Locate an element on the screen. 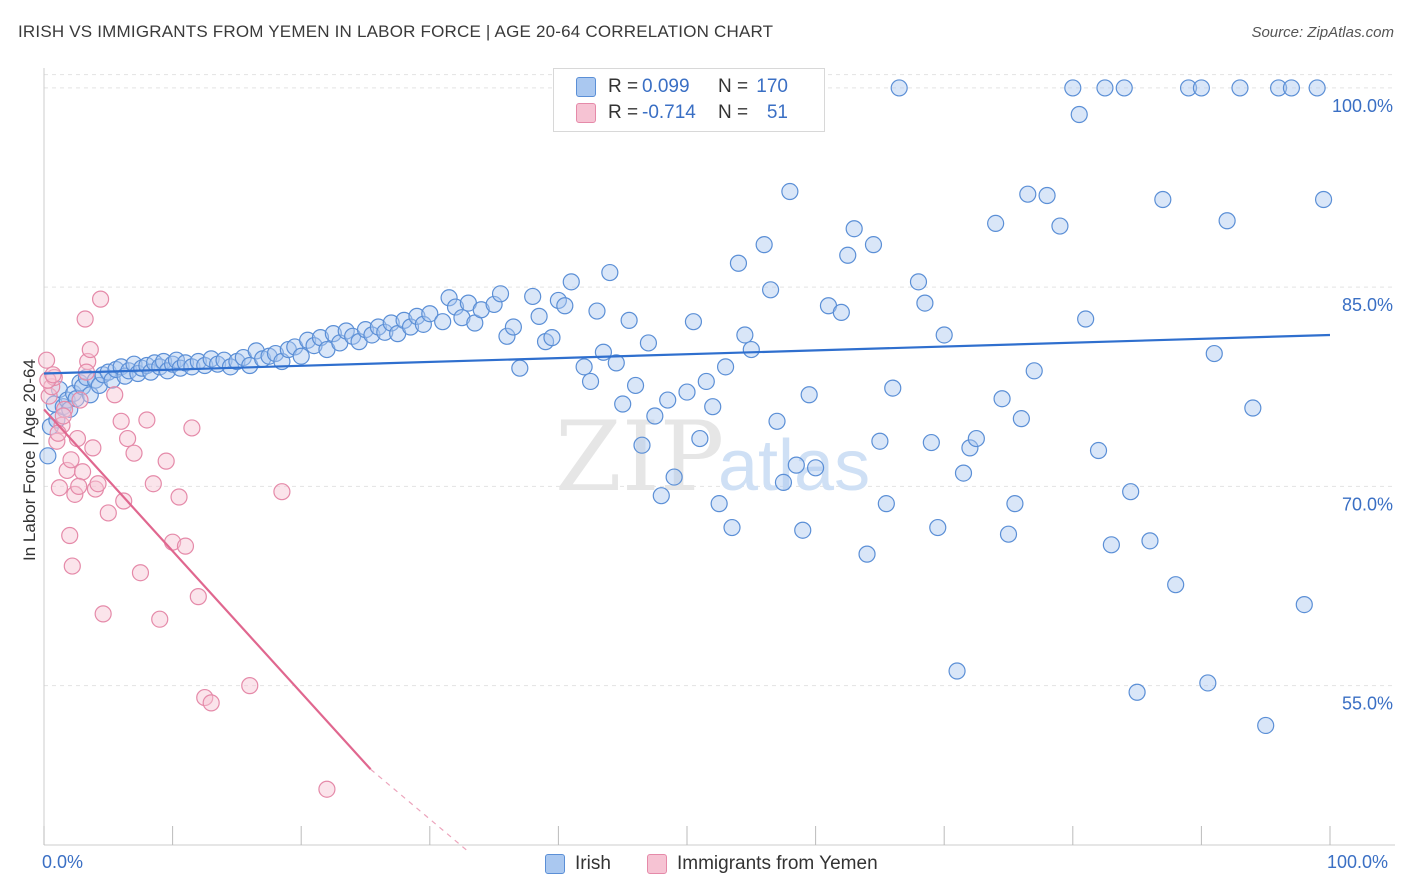 This screenshot has width=1406, height=892. legend-row-yemen: R = -0.714 N = 51 is located at coordinates (682, 113).